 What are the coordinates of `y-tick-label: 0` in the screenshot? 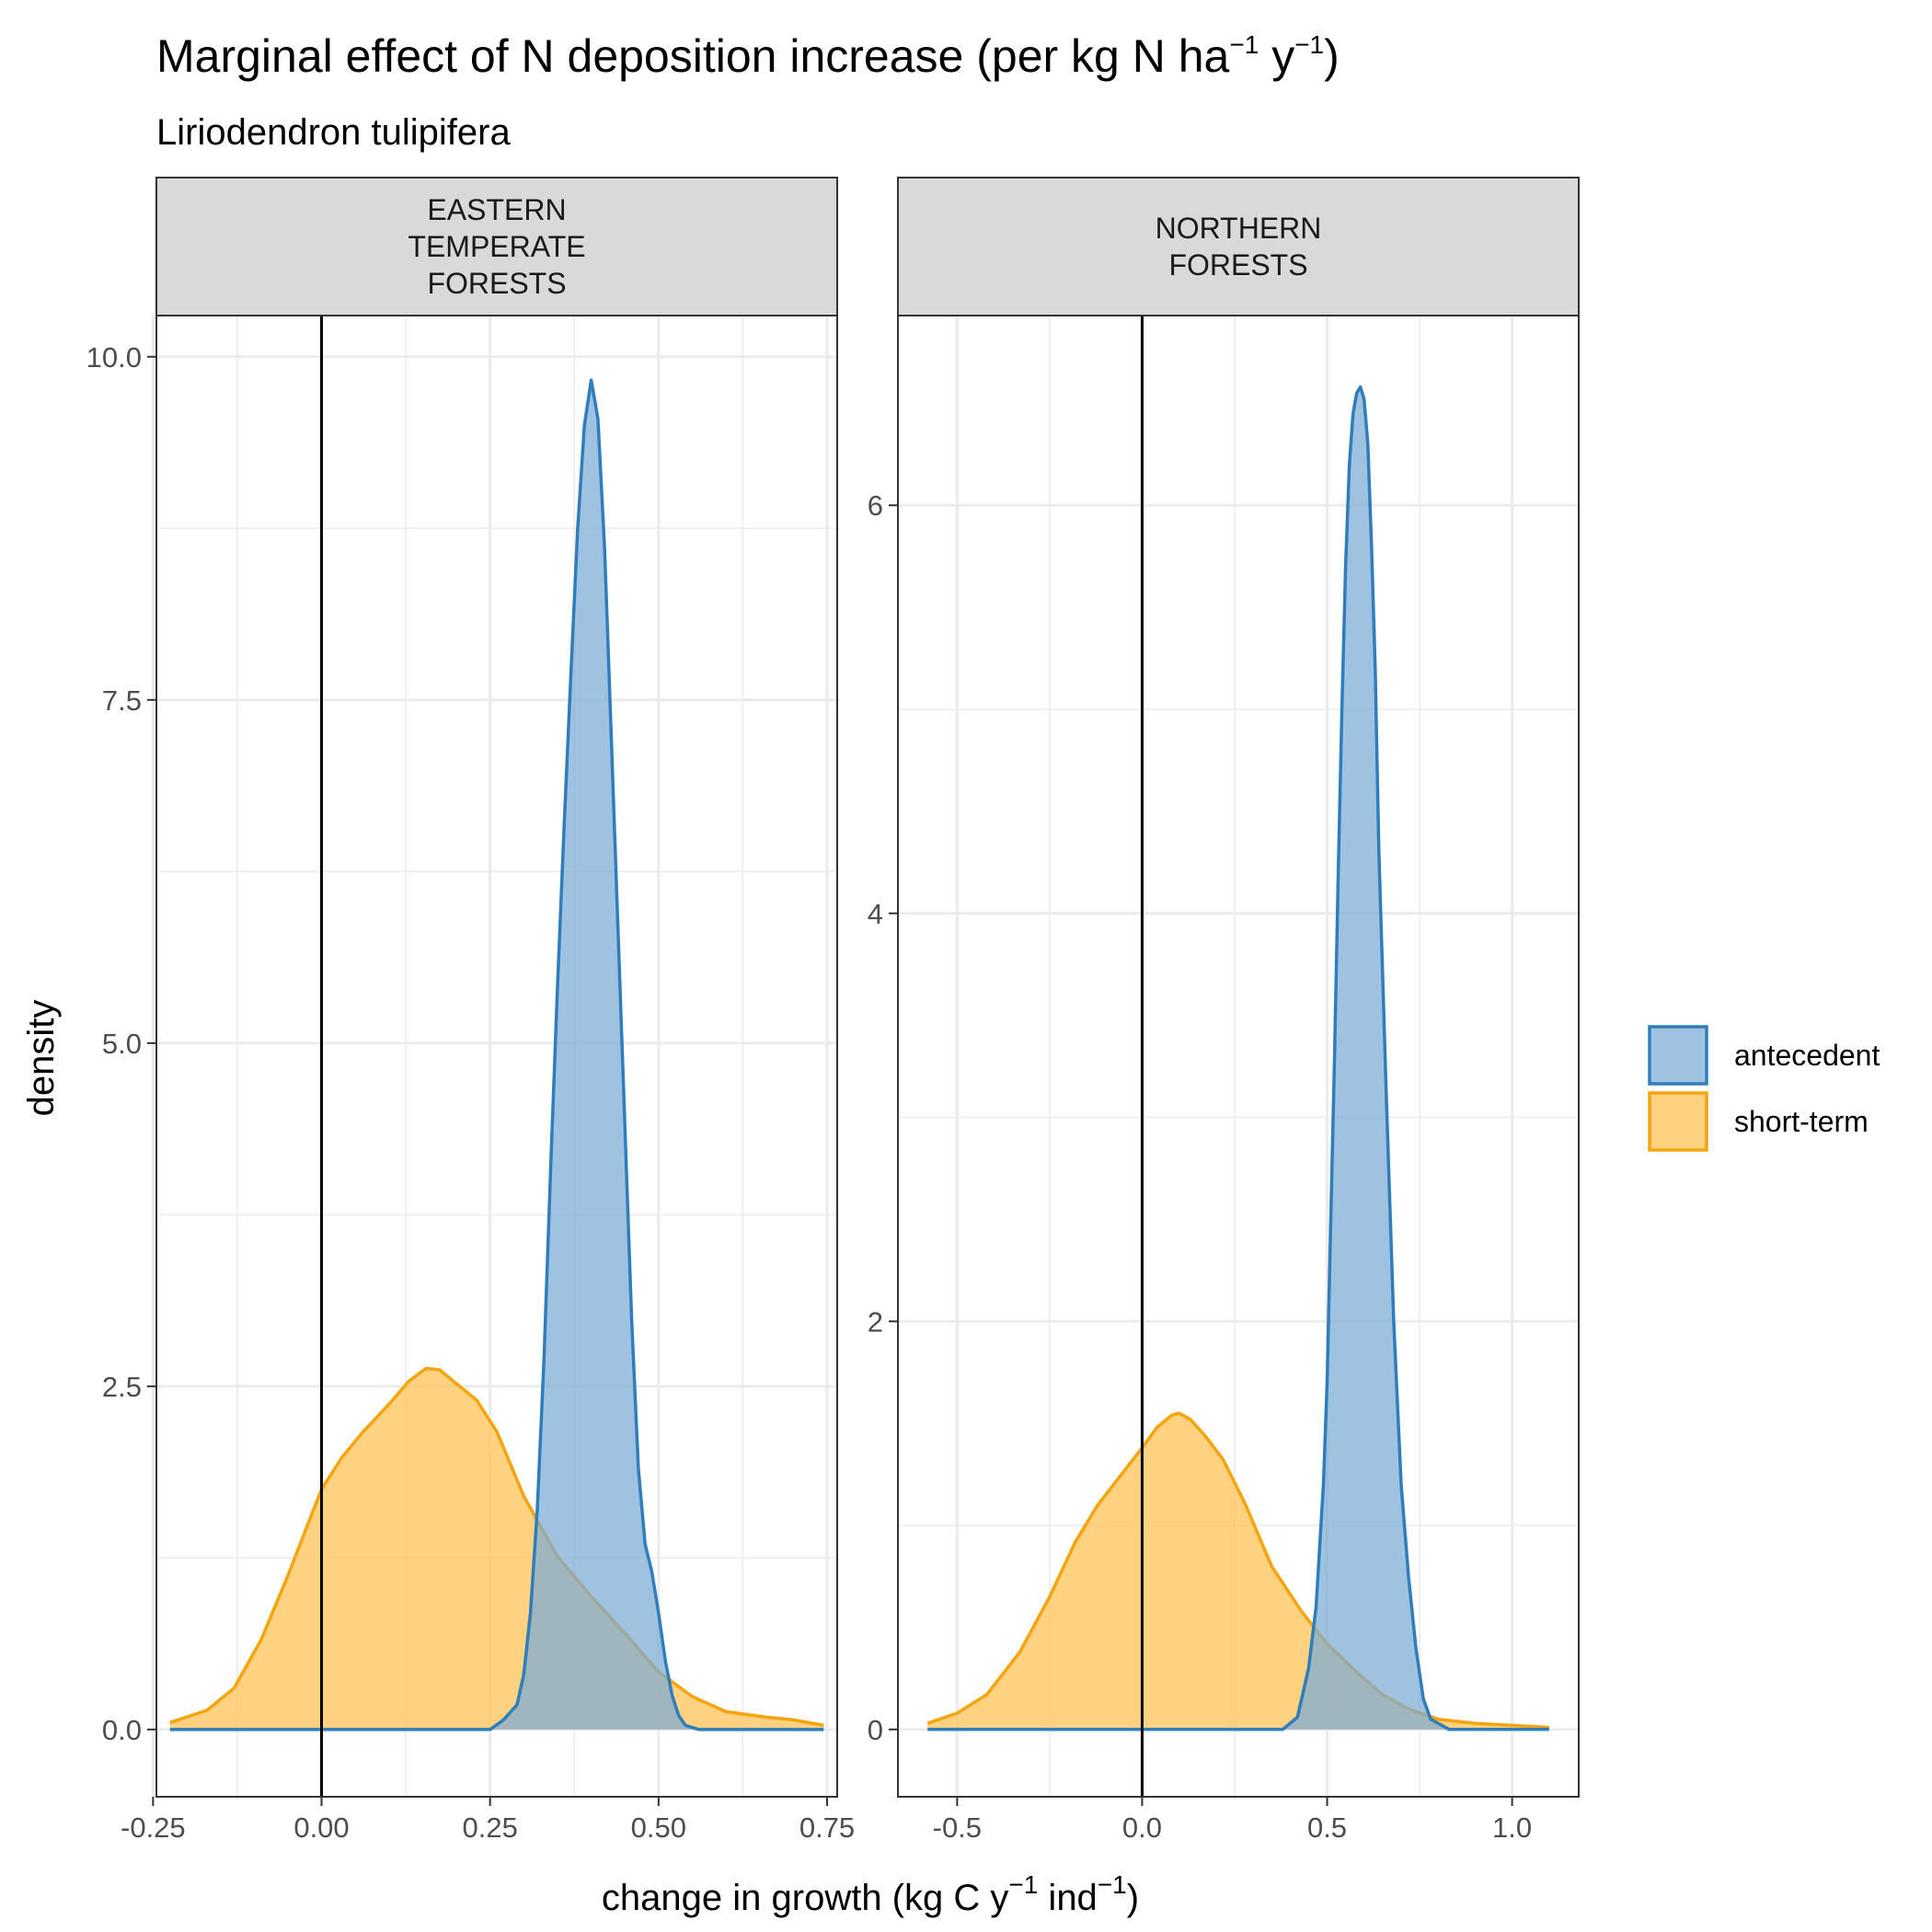 It's located at (875, 1730).